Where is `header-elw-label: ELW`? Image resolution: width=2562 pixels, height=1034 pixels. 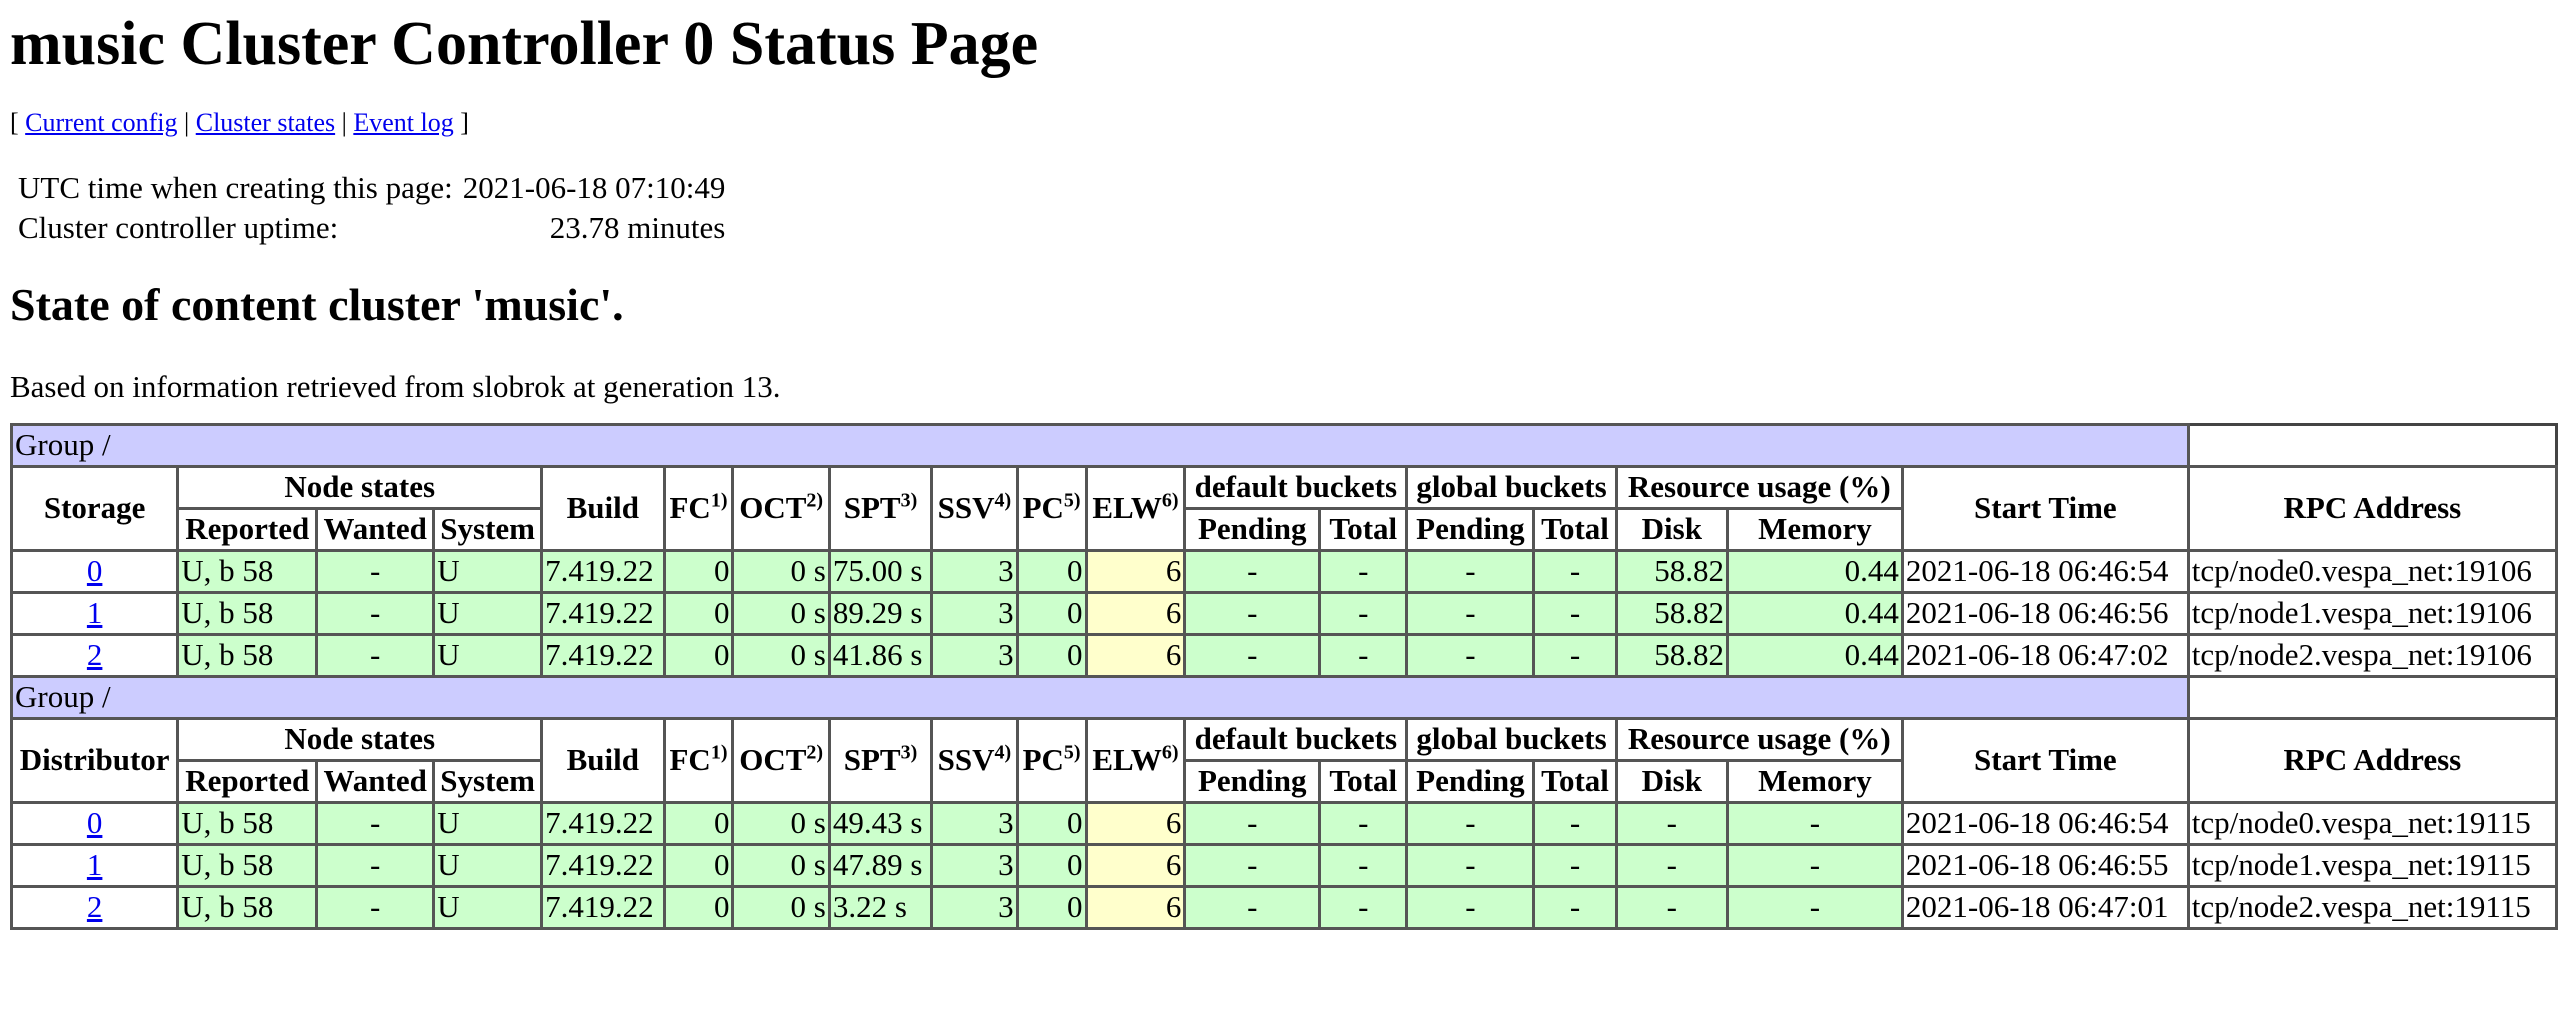 header-elw-label: ELW is located at coordinates (1127, 760).